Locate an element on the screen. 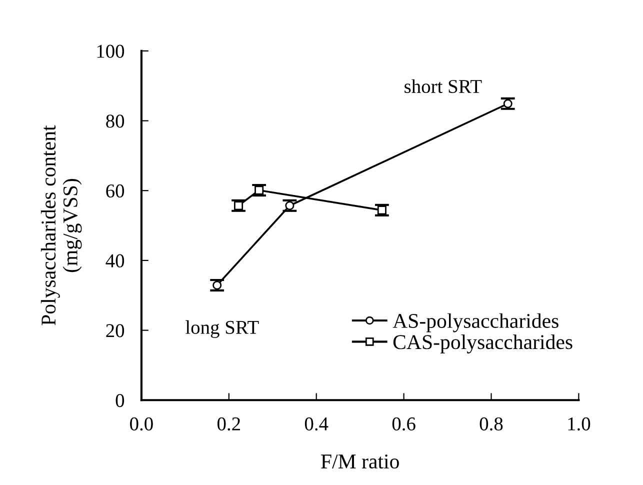  x-tick-label: 0.6 is located at coordinates (404, 424).